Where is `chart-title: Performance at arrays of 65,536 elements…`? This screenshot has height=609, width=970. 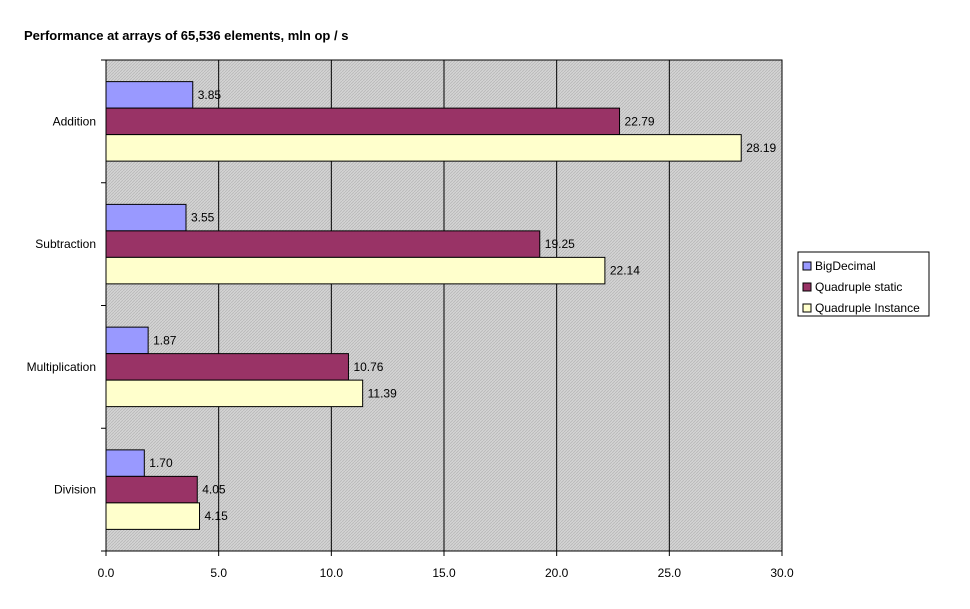
chart-title: Performance at arrays of 65,536 elements… is located at coordinates (186, 35).